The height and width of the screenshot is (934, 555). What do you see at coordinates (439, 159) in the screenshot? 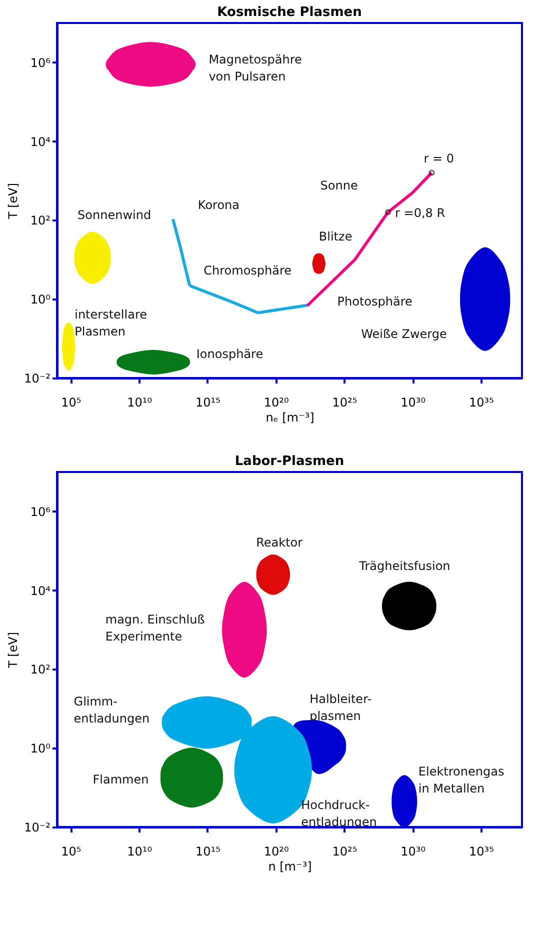
I see `annotation: r = 0` at bounding box center [439, 159].